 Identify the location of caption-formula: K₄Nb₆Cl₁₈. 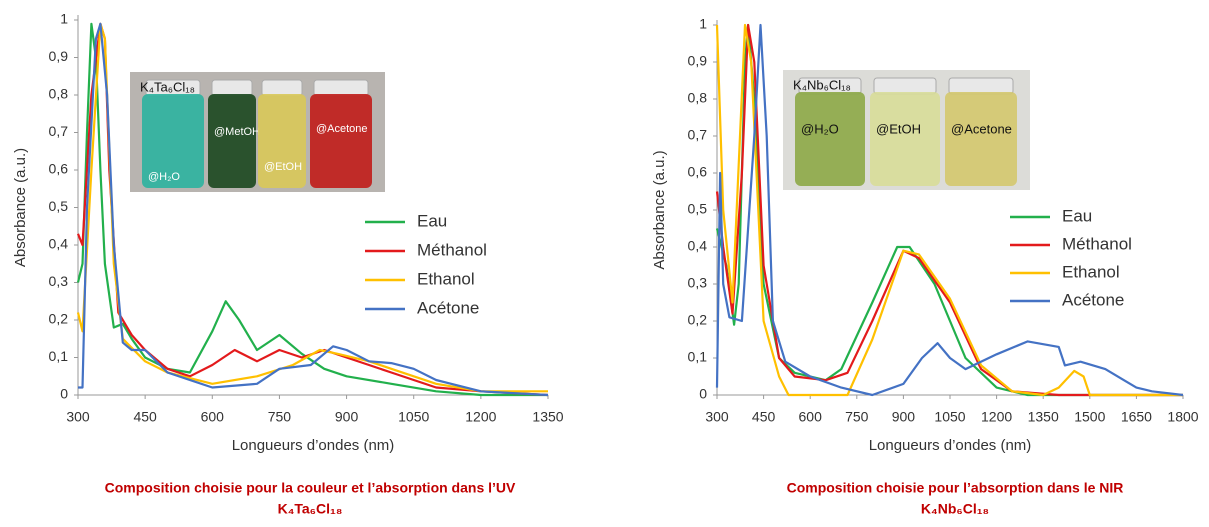
(955, 509).